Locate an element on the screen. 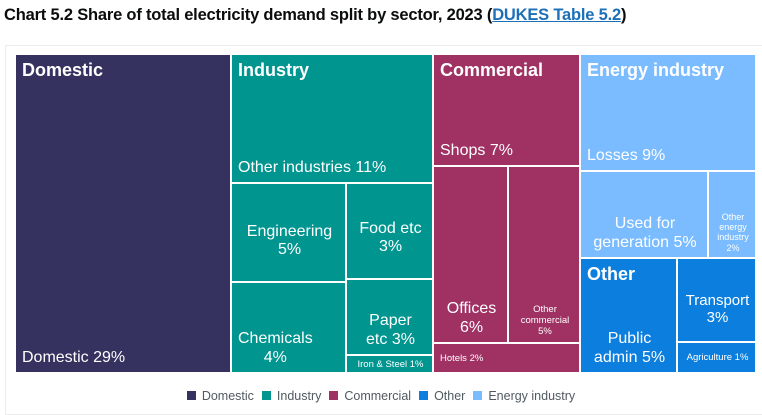 Image resolution: width=762 pixels, height=415 pixels. legend-item-domestic: Domestic is located at coordinates (220, 396).